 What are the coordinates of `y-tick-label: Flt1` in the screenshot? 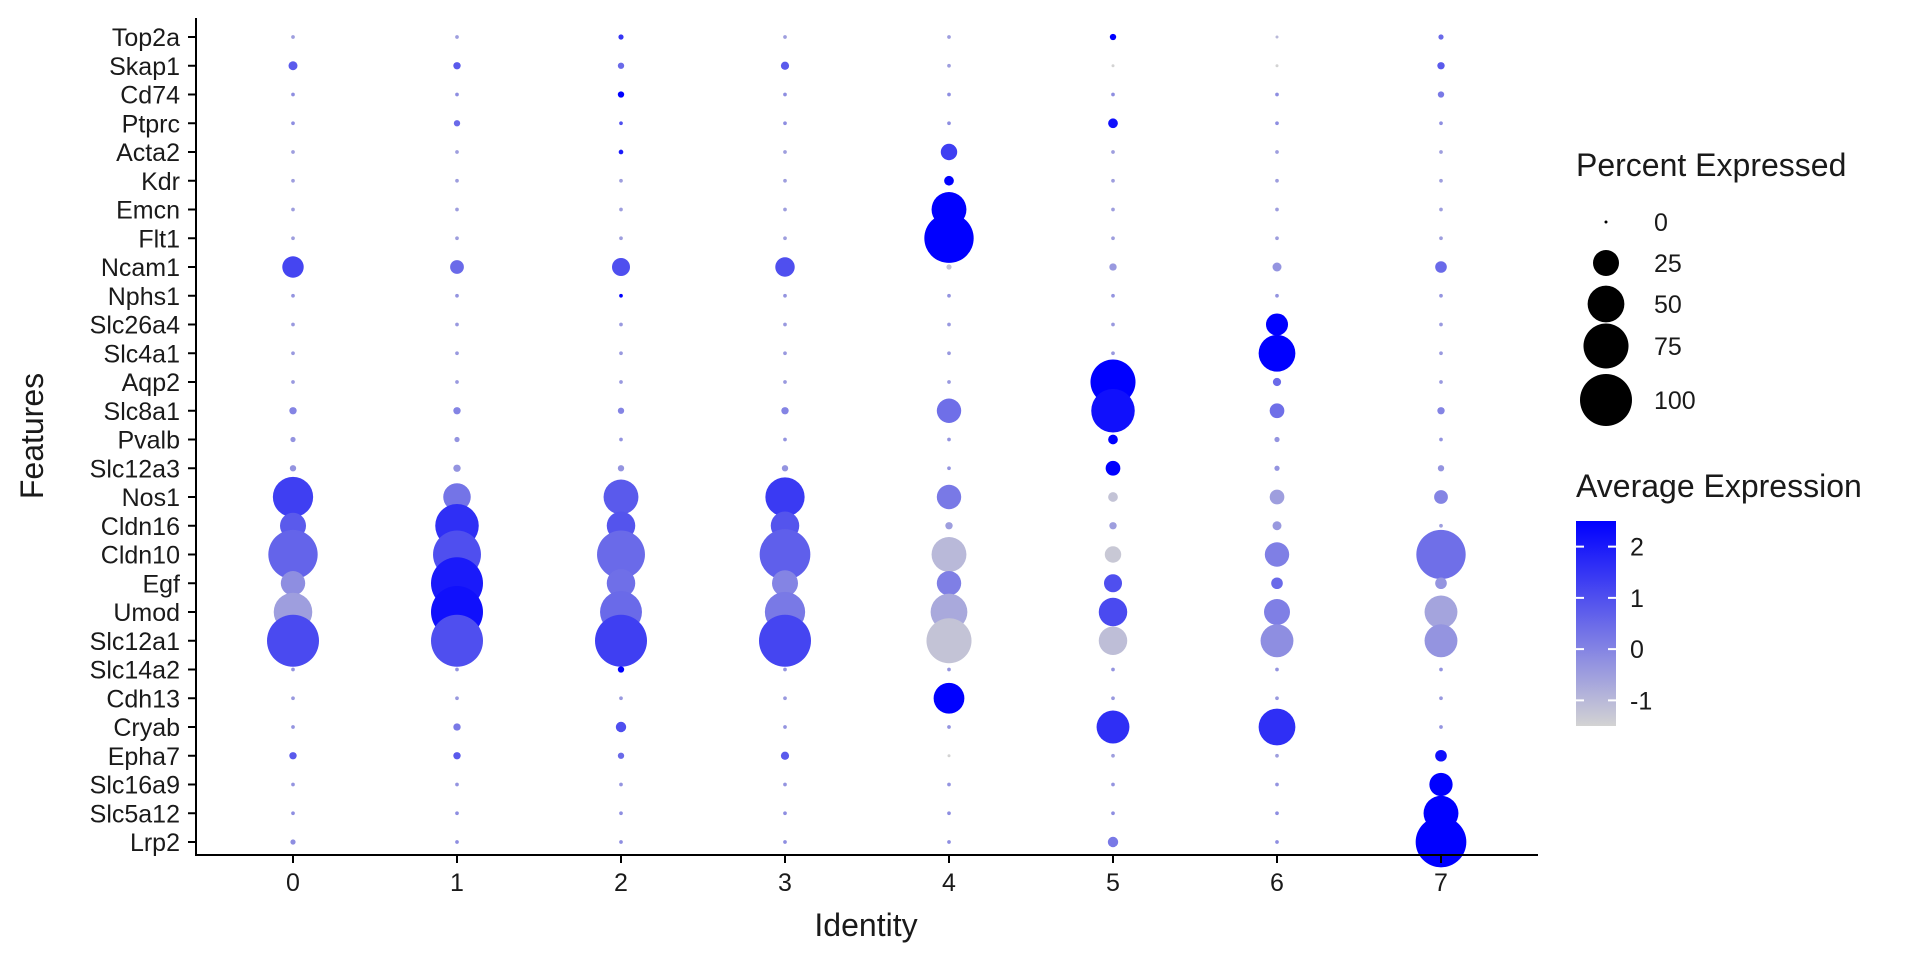 It's located at (159, 239).